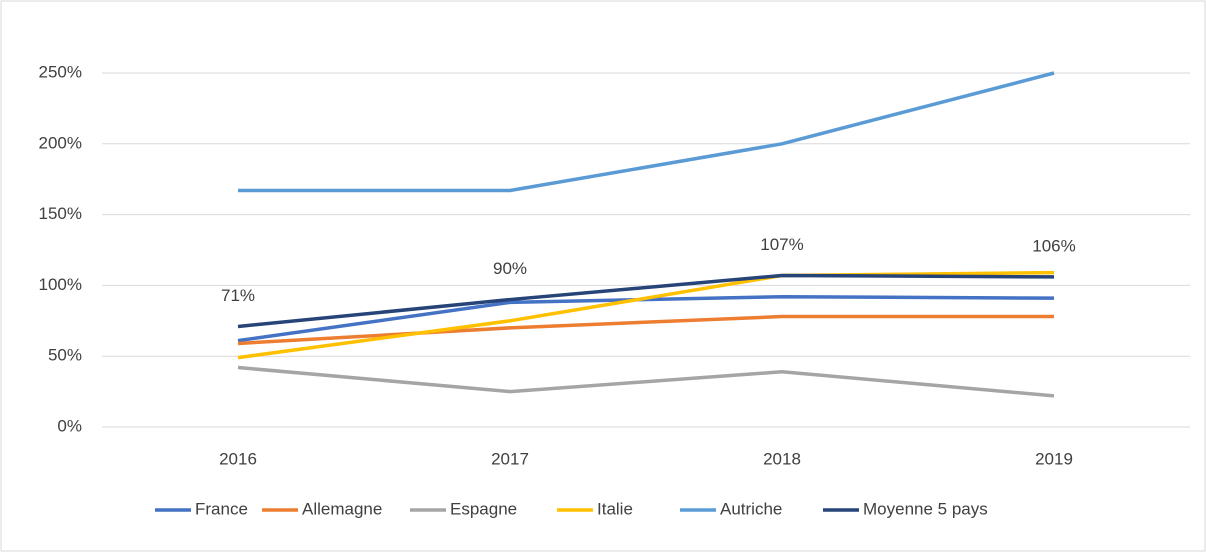 The width and height of the screenshot is (1206, 552). Describe the element at coordinates (483, 508) in the screenshot. I see `legend-label: Espagne` at that location.